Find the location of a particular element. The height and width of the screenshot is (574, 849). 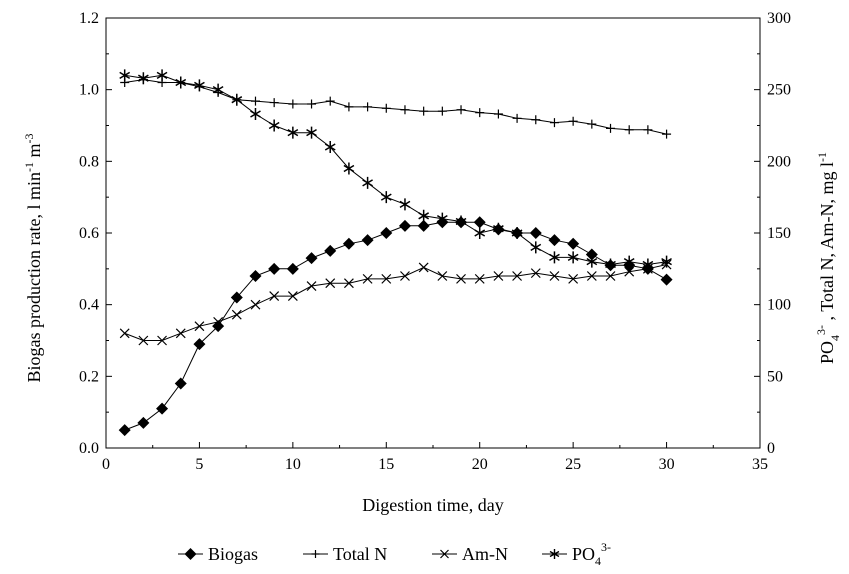

y-left-tick-label: 1.2 is located at coordinates (89, 18).